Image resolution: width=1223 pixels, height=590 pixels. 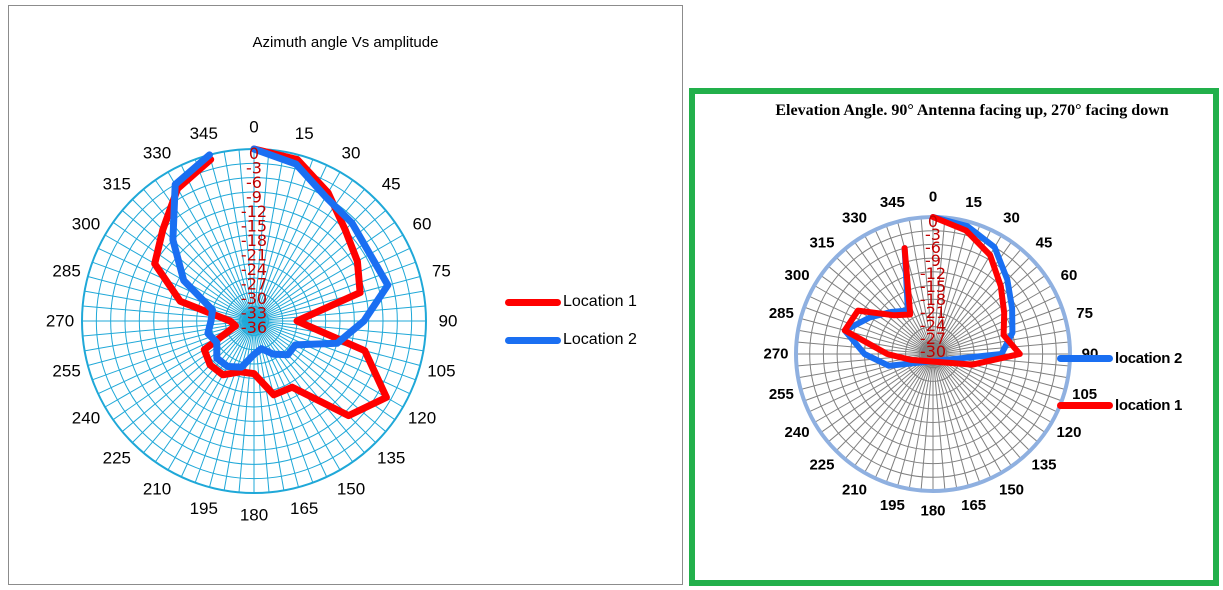 I want to click on angle-tick-label: 300, so click(x=797, y=275).